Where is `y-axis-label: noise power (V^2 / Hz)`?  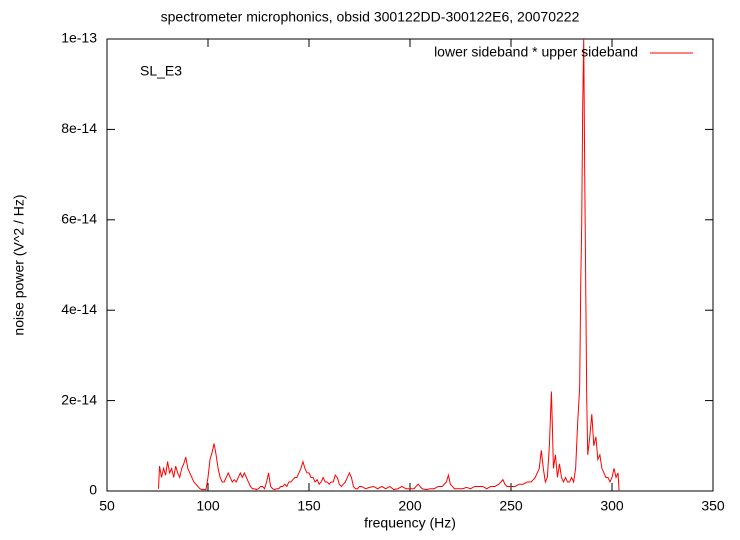
y-axis-label: noise power (V^2 / Hz) is located at coordinates (19, 264).